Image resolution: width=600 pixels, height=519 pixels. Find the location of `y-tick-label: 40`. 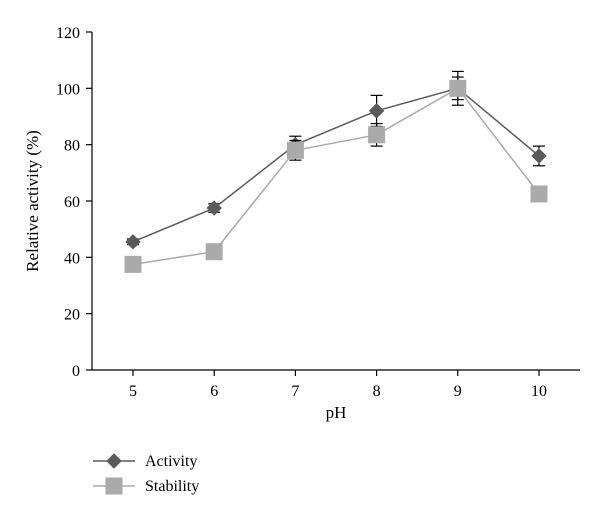

y-tick-label: 40 is located at coordinates (72, 258).